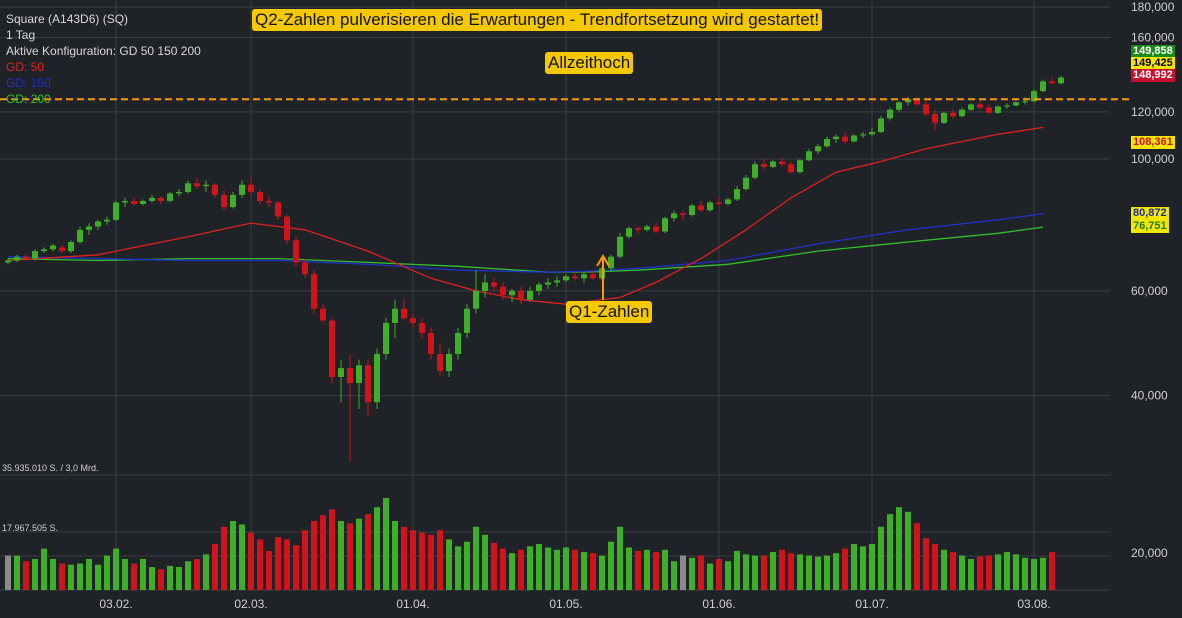 This screenshot has height=618, width=1182. I want to click on x-tick-label: 02.03., so click(250, 604).